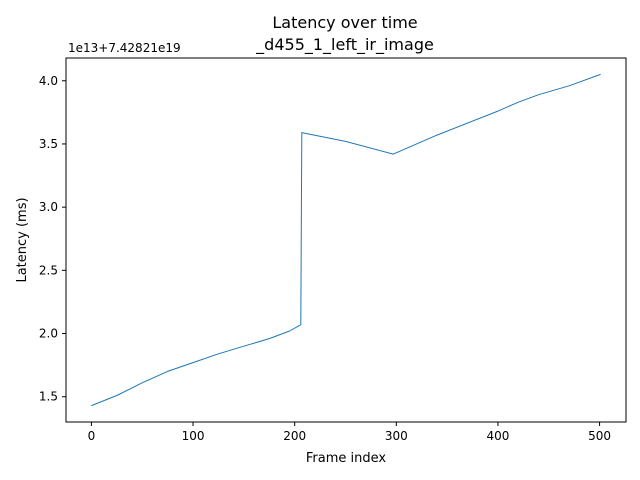 Image resolution: width=640 pixels, height=480 pixels. What do you see at coordinates (193, 436) in the screenshot?
I see `x-tick-label: 100` at bounding box center [193, 436].